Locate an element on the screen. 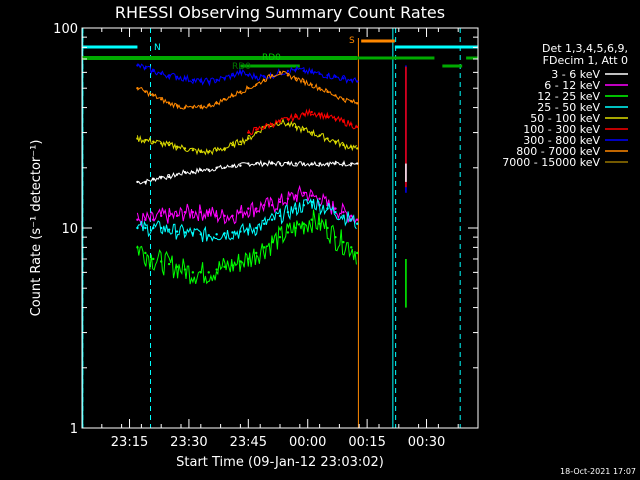  series-25-50-kev is located at coordinates (247, 220).